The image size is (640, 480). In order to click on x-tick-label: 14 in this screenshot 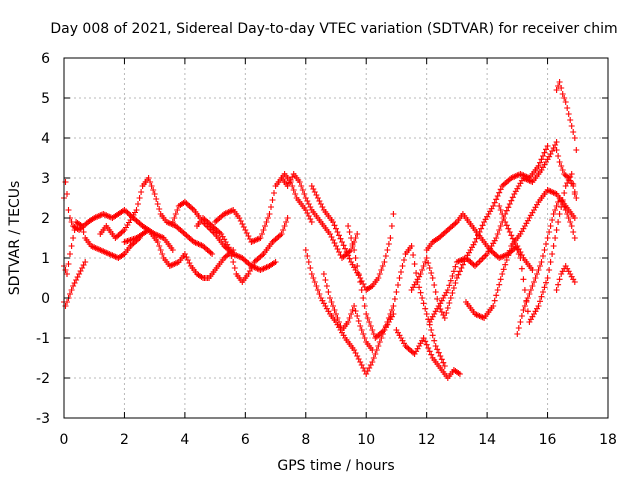, I will do `click(487, 440)`.